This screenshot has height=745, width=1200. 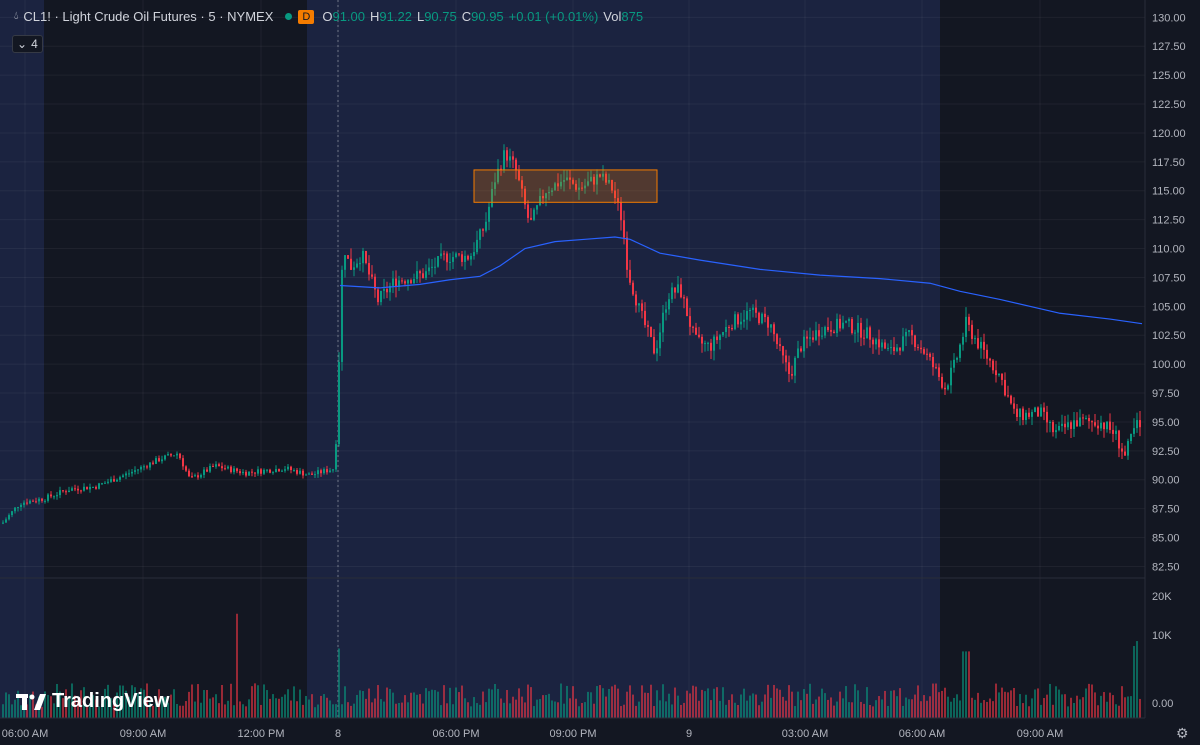 What do you see at coordinates (1182, 733) in the screenshot?
I see `settings-gear-icon: ⚙` at bounding box center [1182, 733].